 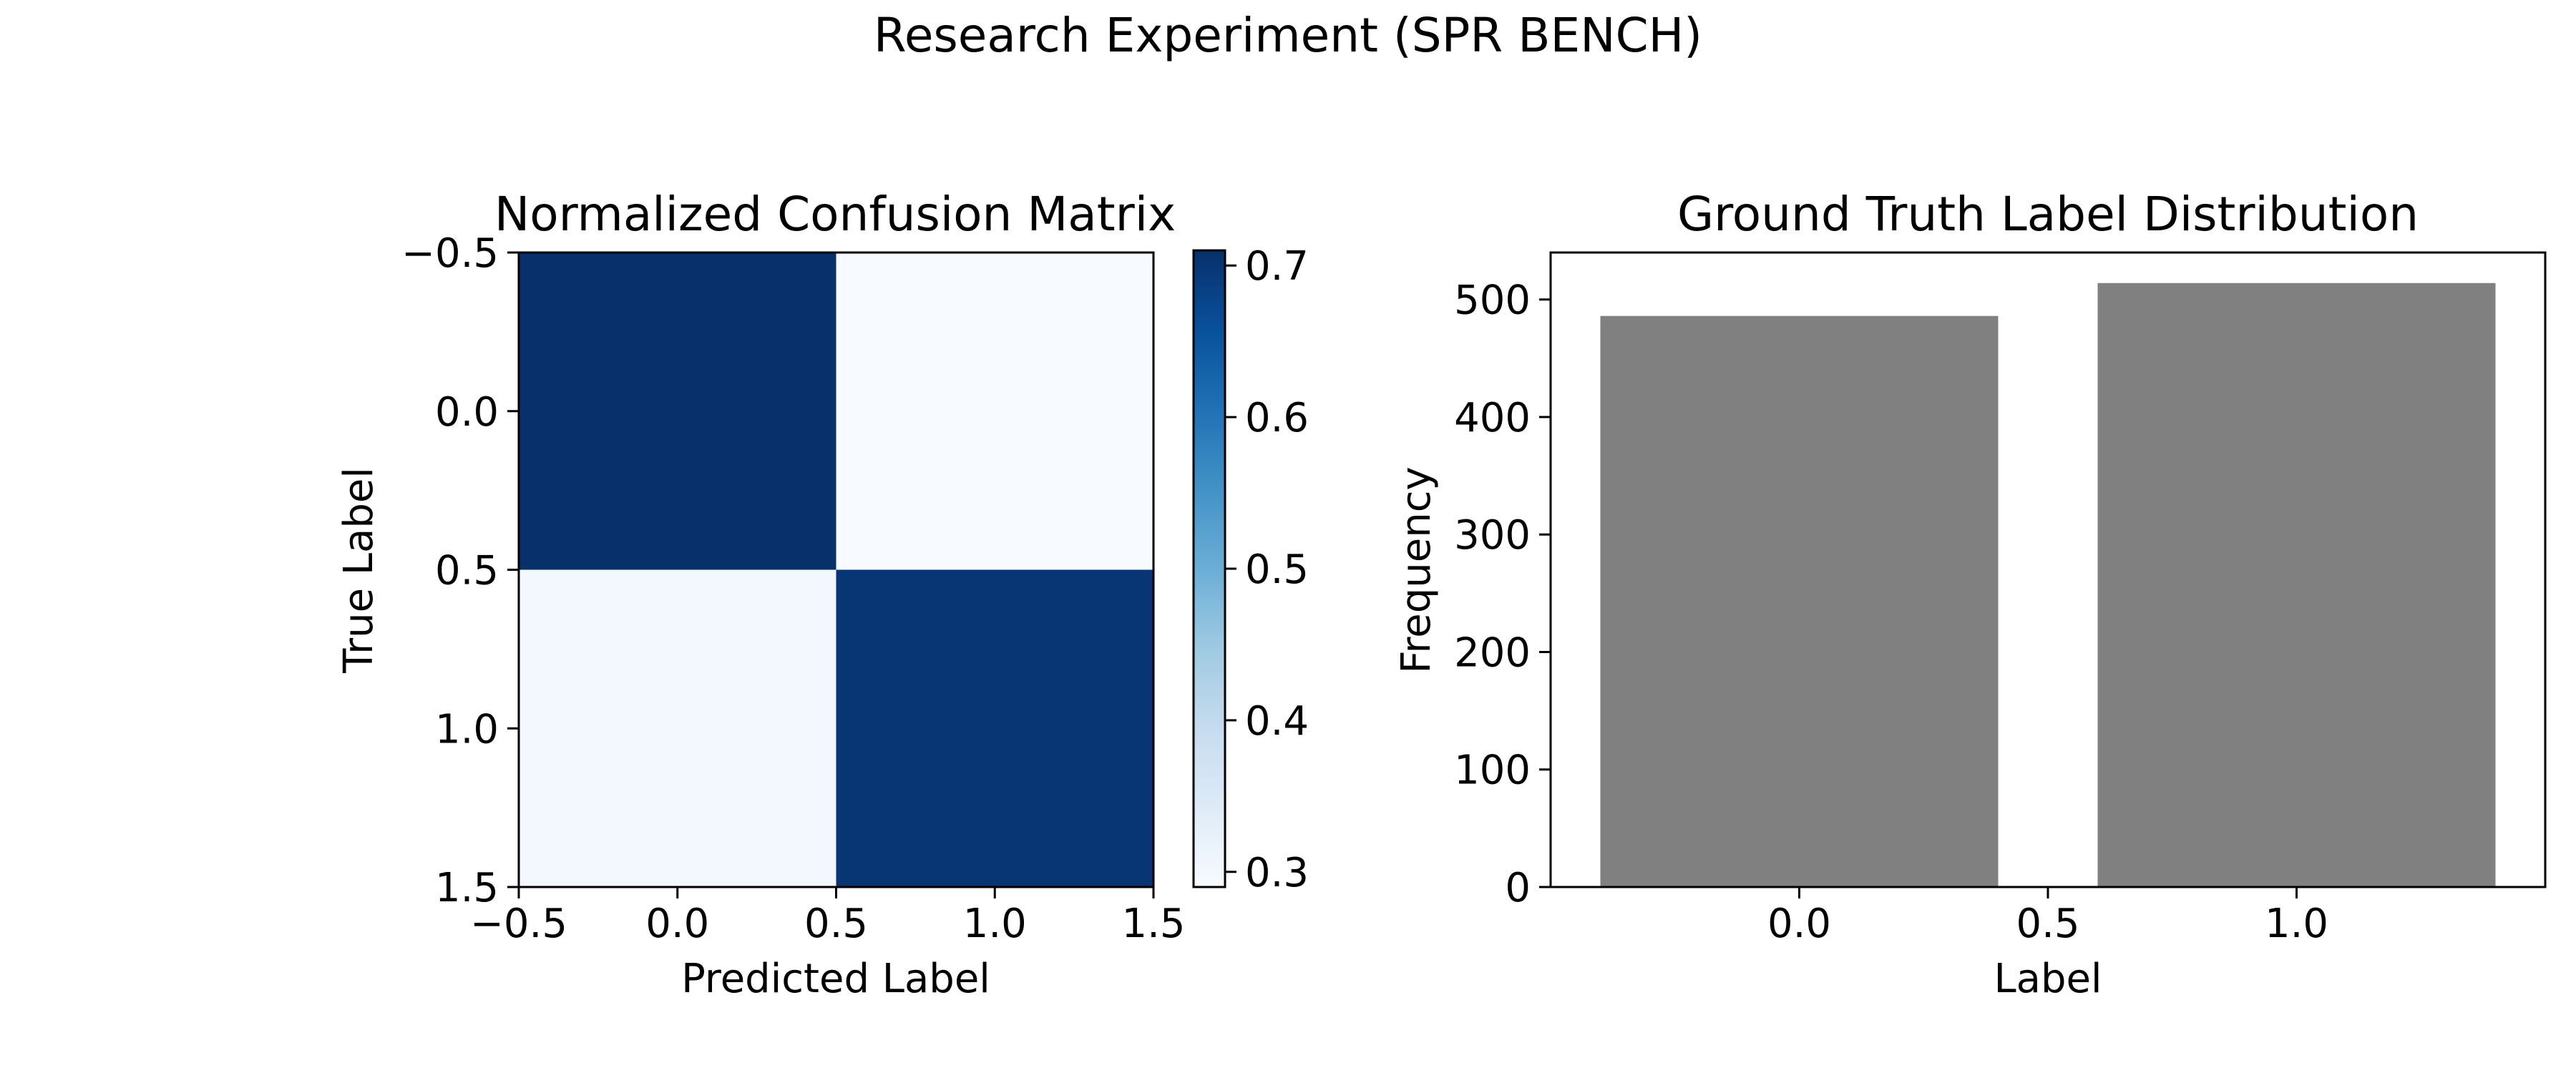 What do you see at coordinates (1277, 721) in the screenshot?
I see `colorbar-tick-label: 0.4` at bounding box center [1277, 721].